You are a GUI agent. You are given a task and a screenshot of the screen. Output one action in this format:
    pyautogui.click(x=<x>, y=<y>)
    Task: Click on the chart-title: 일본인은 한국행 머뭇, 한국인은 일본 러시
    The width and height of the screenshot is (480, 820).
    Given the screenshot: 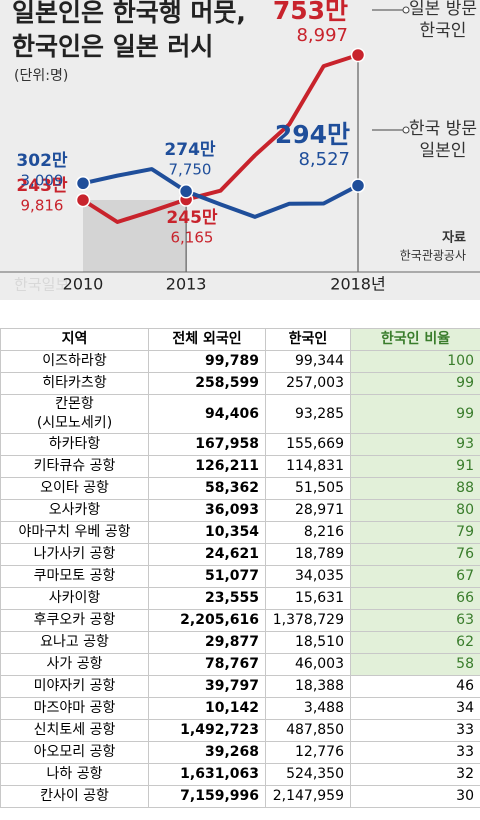 What is the action you would take?
    pyautogui.click(x=129, y=30)
    